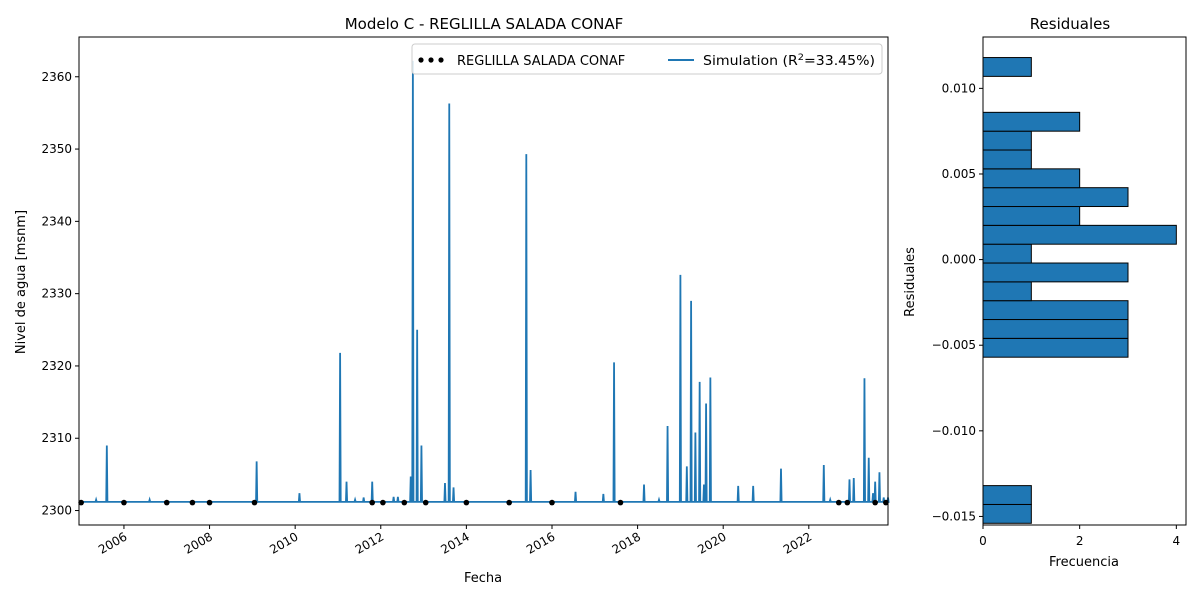 This screenshot has width=1200, height=604. I want to click on y-tick-label: 2320, so click(56, 366).